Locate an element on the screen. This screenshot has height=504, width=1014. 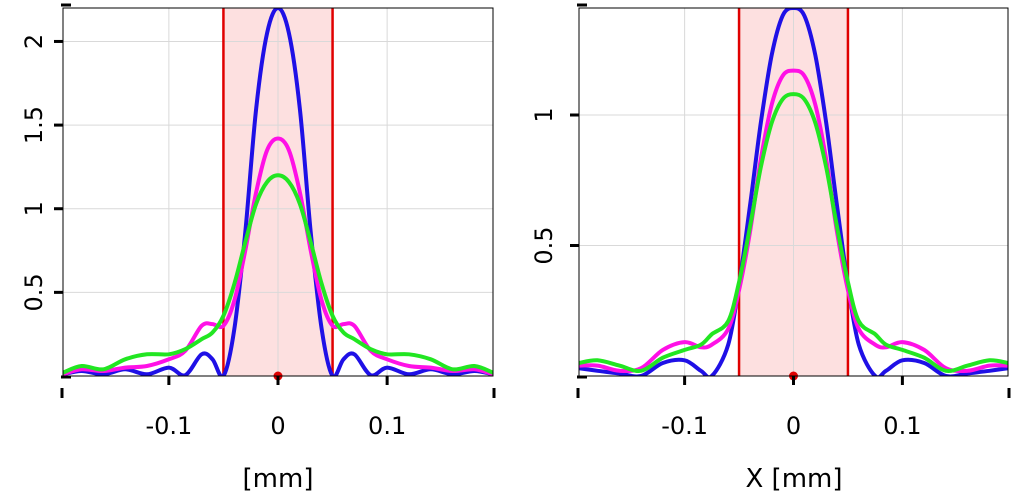
y-tick-label: 2 is located at coordinates (34, 41).